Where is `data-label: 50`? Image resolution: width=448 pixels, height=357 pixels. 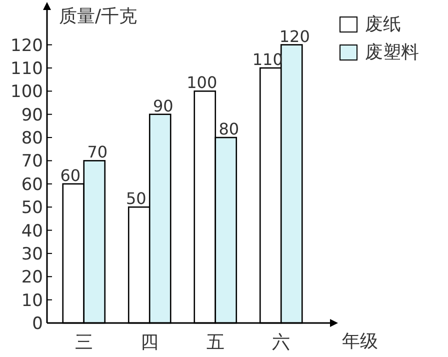
data-label: 50 is located at coordinates (136, 198).